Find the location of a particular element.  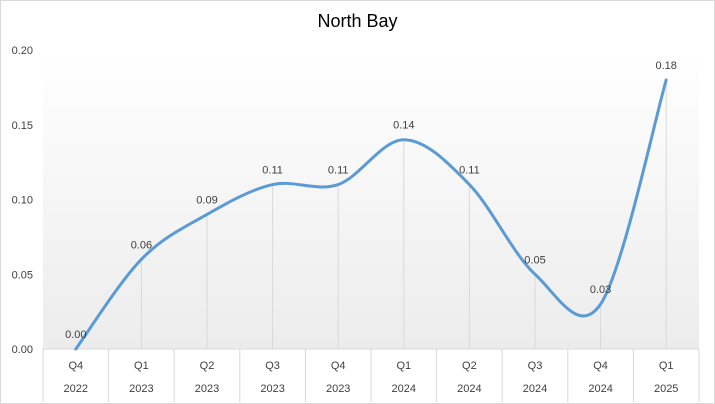

y-tick-label: 0.05 is located at coordinates (22, 275).